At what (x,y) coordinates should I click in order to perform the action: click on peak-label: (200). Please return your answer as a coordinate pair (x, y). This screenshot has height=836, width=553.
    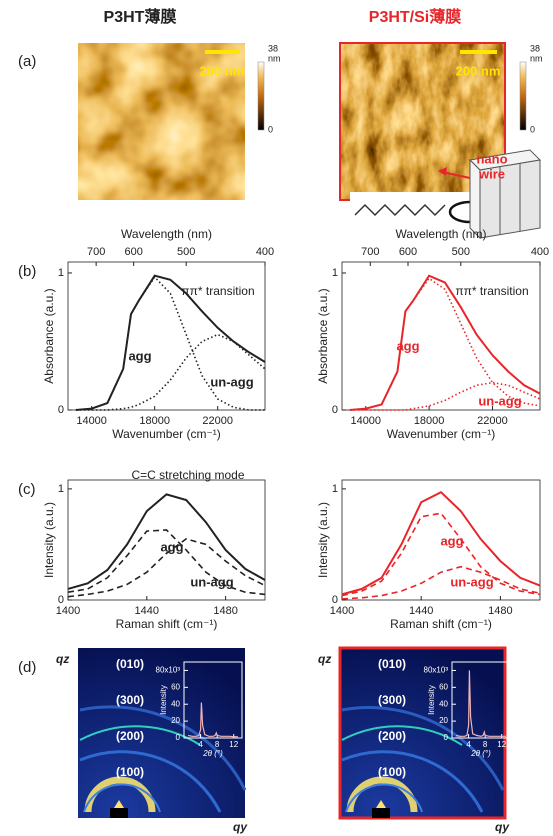
    Looking at the image, I should click on (392, 736).